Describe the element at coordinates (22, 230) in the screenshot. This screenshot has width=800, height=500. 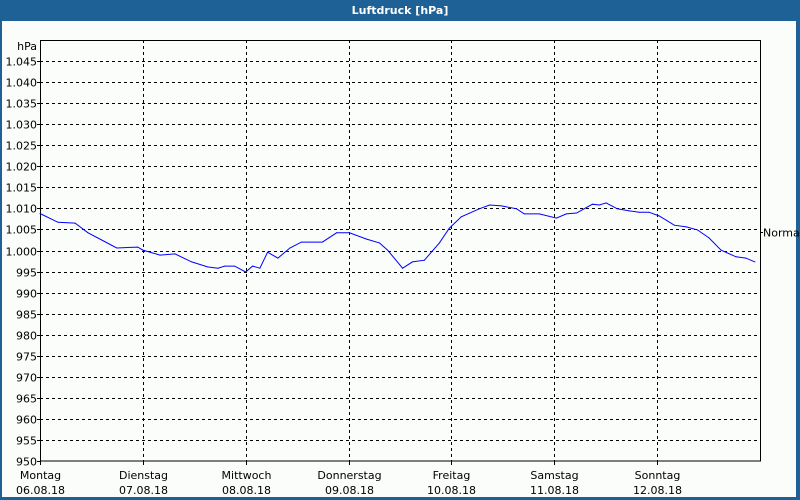
I see `y-tick-label: 1.005` at that location.